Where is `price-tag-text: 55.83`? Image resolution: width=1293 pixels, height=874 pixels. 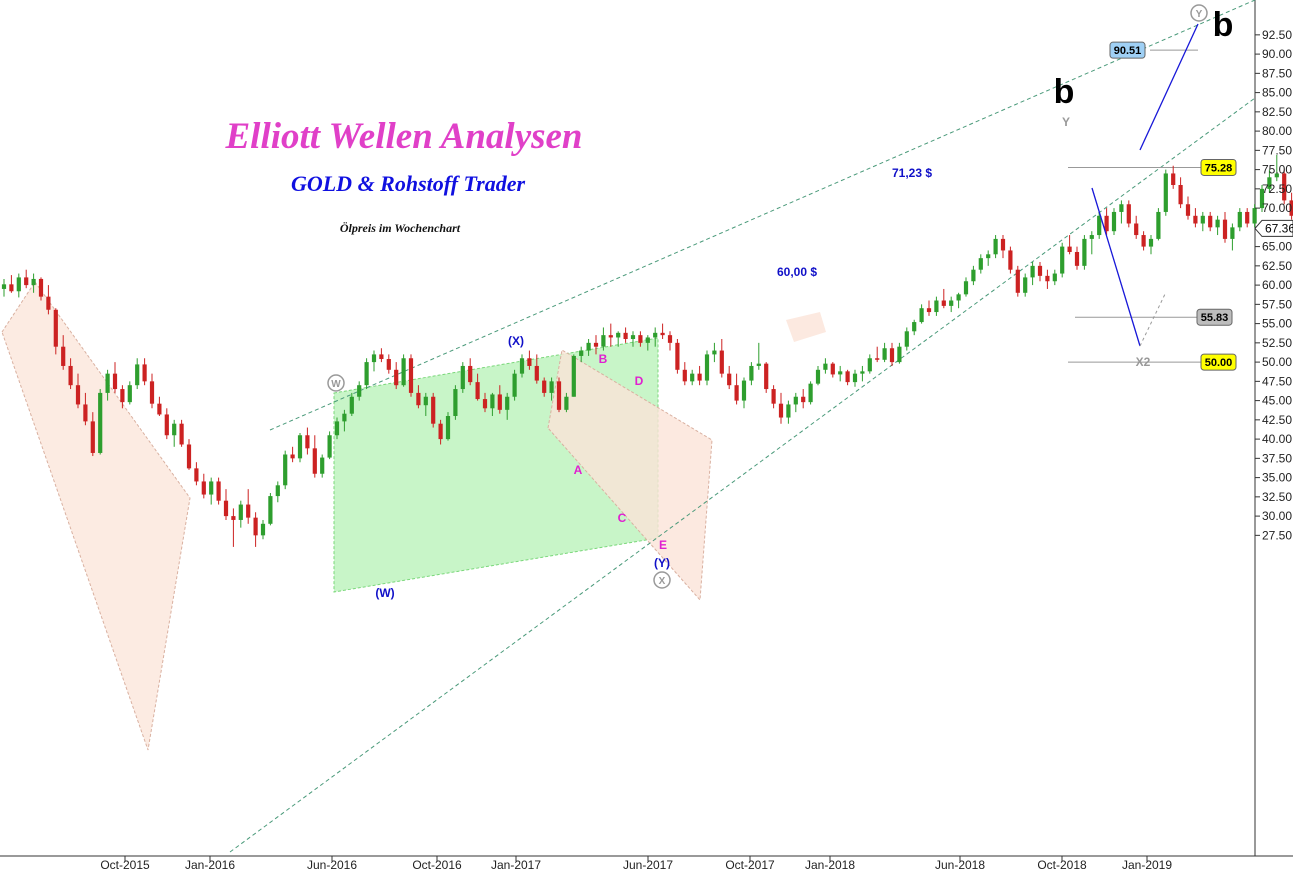
price-tag-text: 55.83 is located at coordinates (1215, 318).